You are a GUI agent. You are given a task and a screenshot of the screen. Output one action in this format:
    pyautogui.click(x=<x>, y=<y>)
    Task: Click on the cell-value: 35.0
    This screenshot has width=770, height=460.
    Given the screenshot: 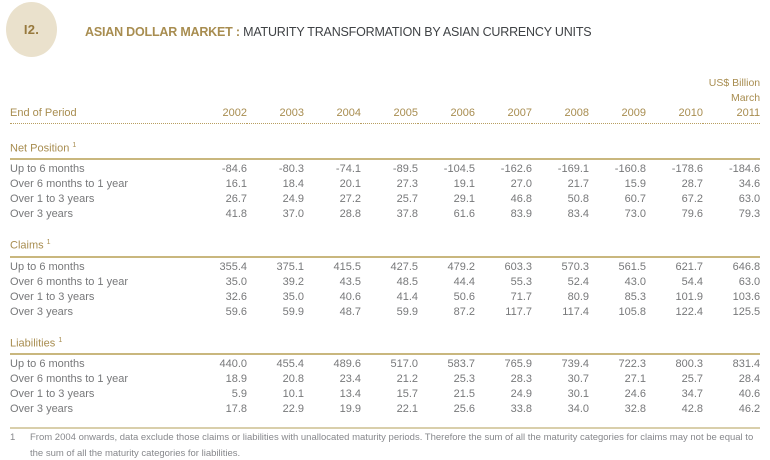 What is the action you would take?
    pyautogui.click(x=236, y=281)
    